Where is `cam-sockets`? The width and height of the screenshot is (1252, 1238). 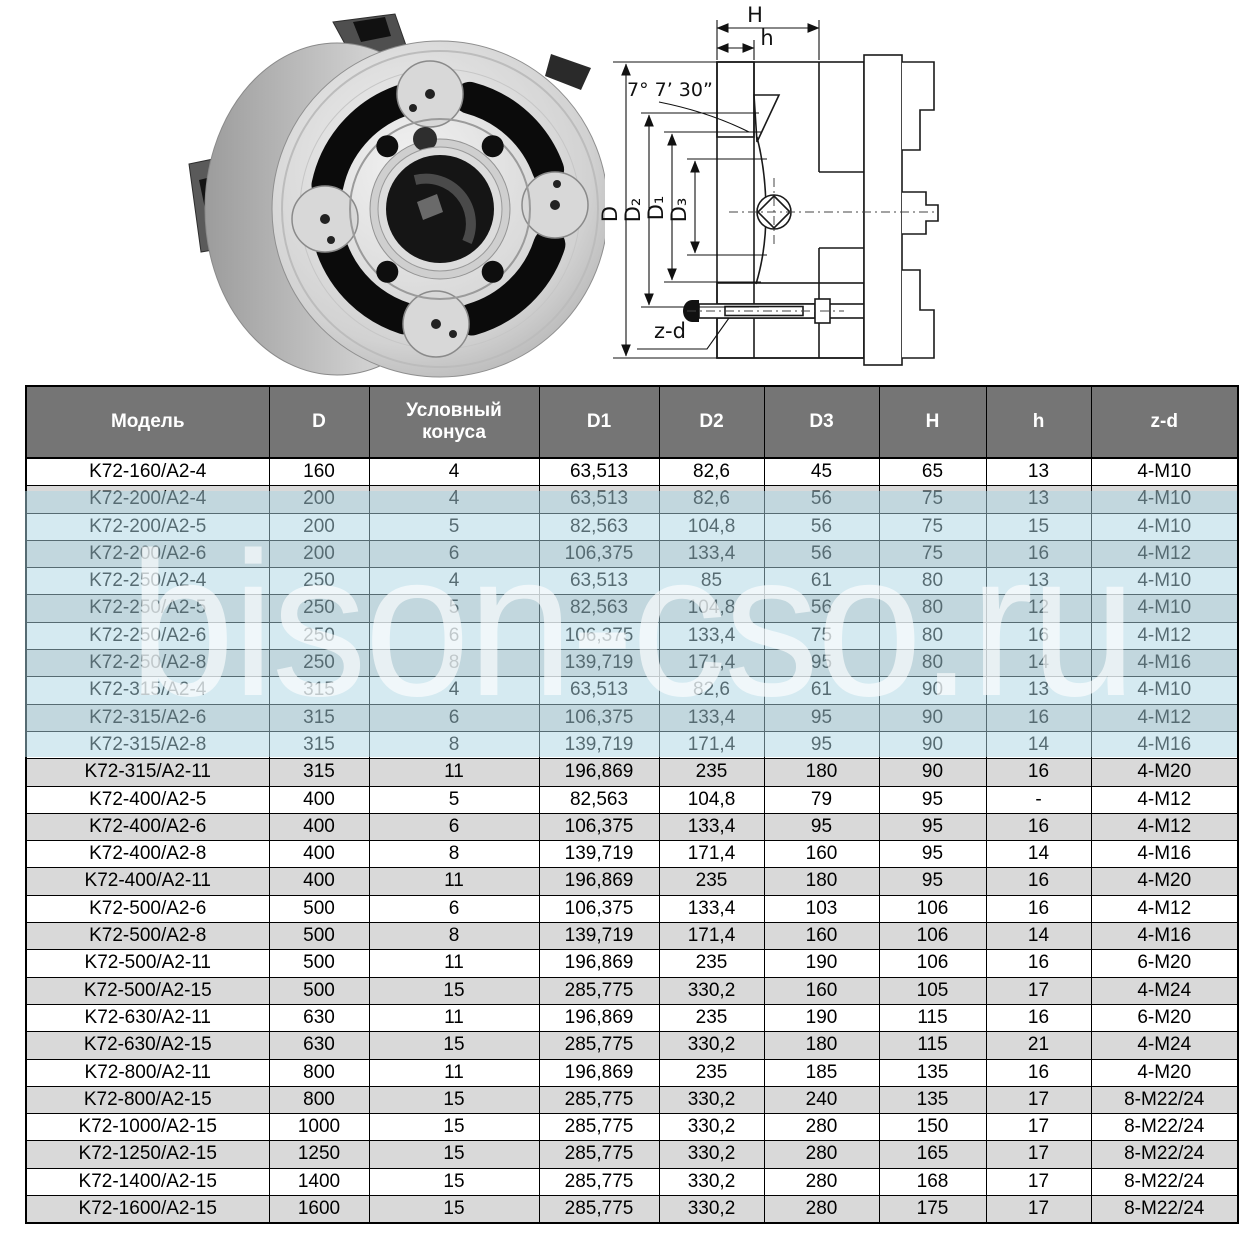 cam-sockets is located at coordinates (440, 209).